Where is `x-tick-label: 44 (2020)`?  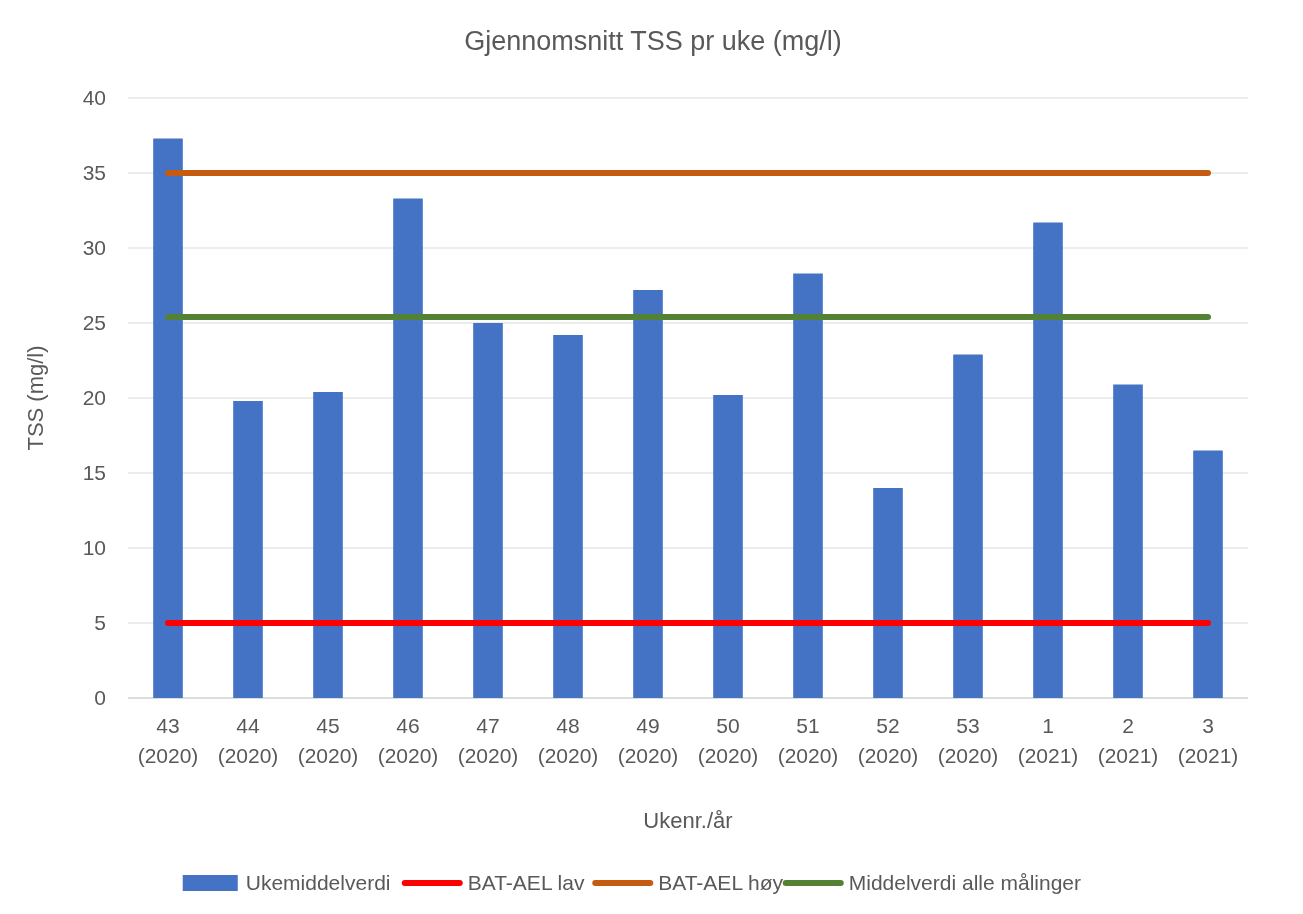 x-tick-label: 44 (2020) is located at coordinates (248, 740).